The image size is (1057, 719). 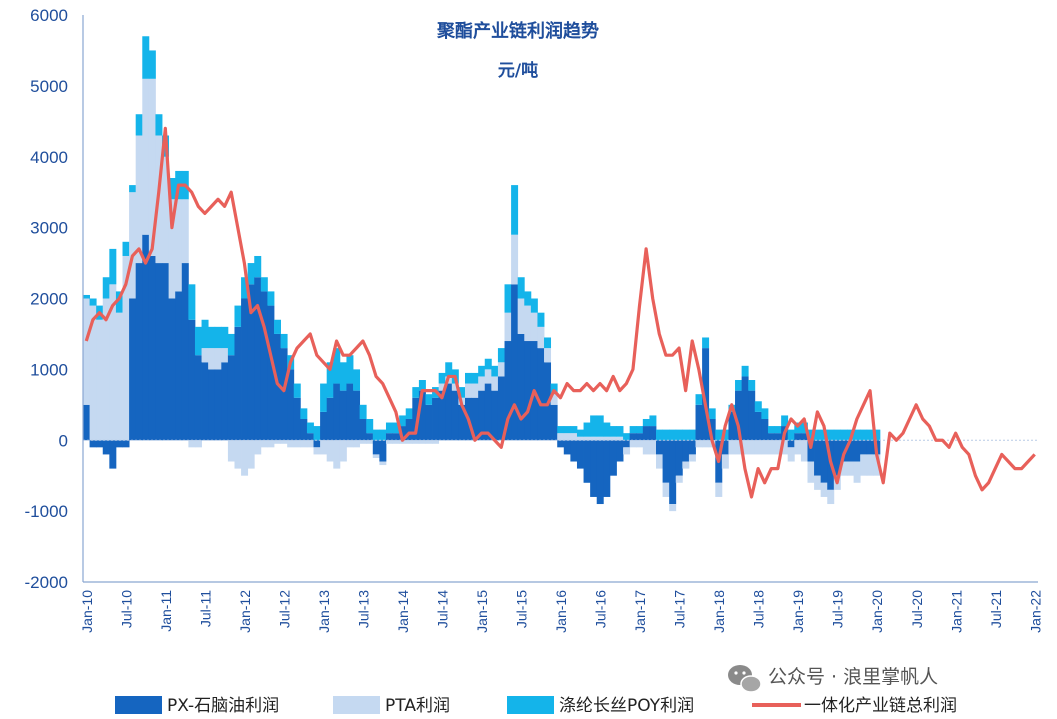 What do you see at coordinates (745, 679) in the screenshot?
I see `wechat-icon` at bounding box center [745, 679].